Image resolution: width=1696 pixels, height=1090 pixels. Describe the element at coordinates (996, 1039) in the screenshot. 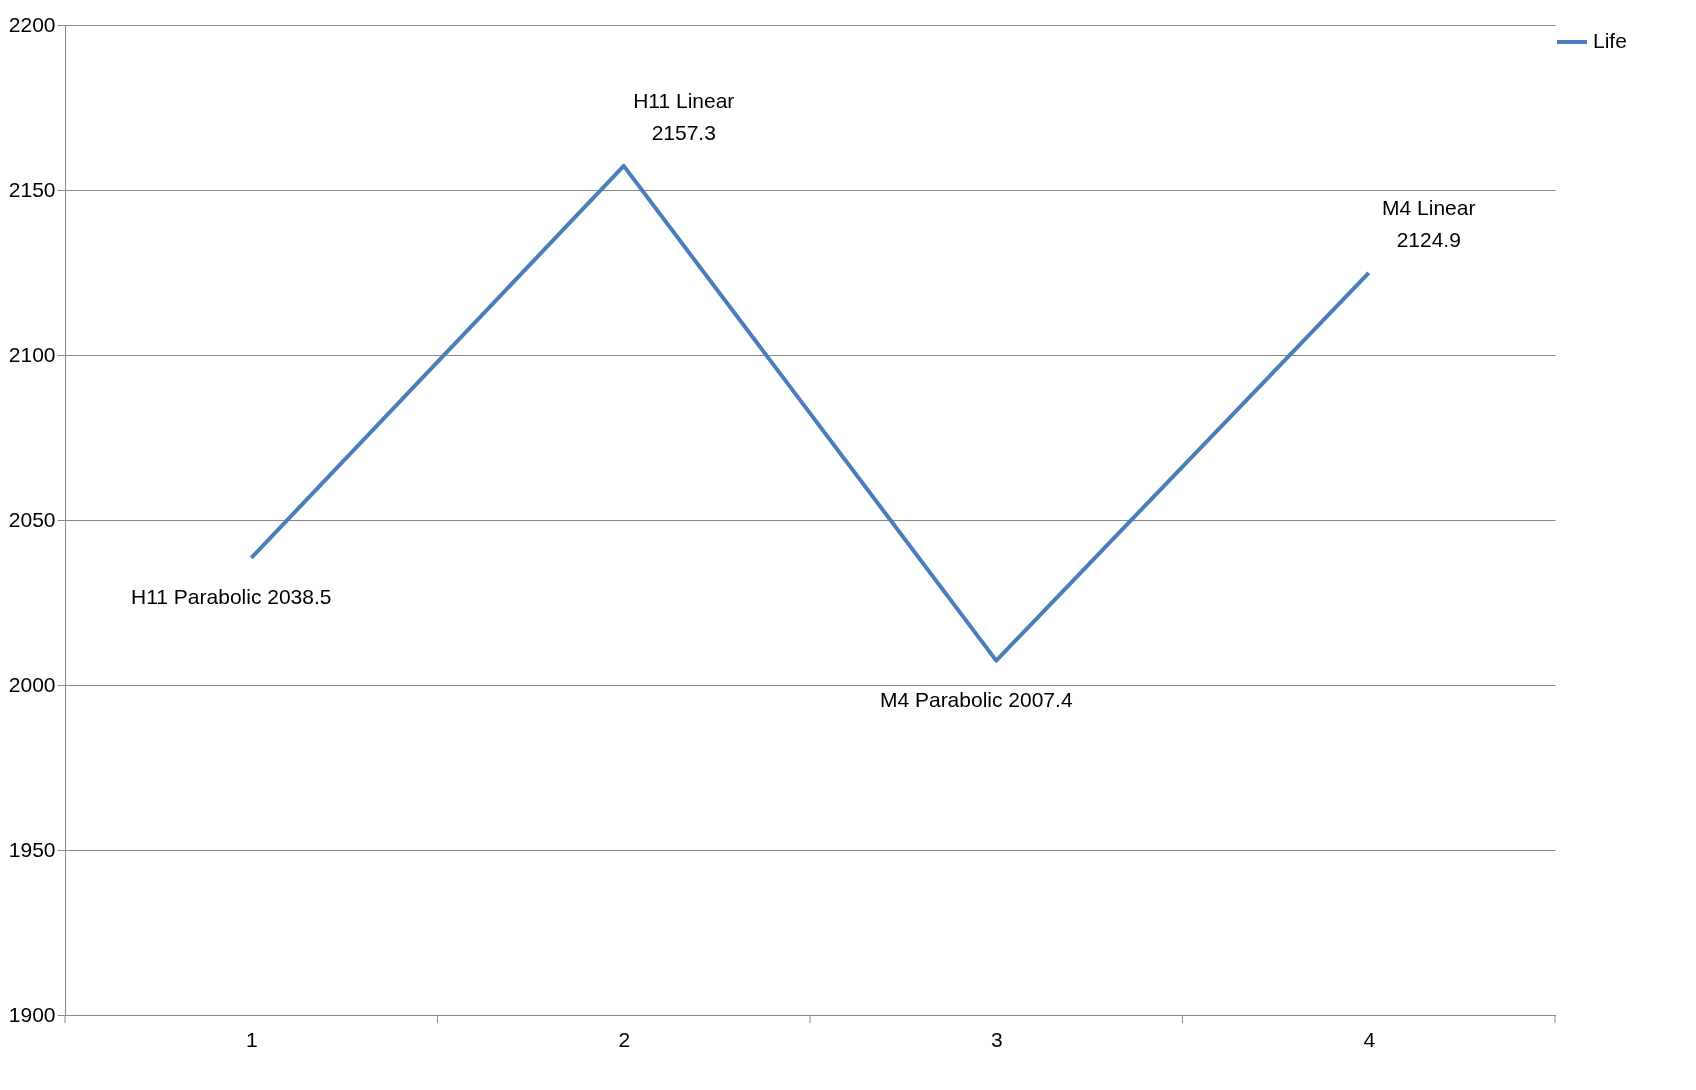

I see `x-tick-label: 3` at that location.